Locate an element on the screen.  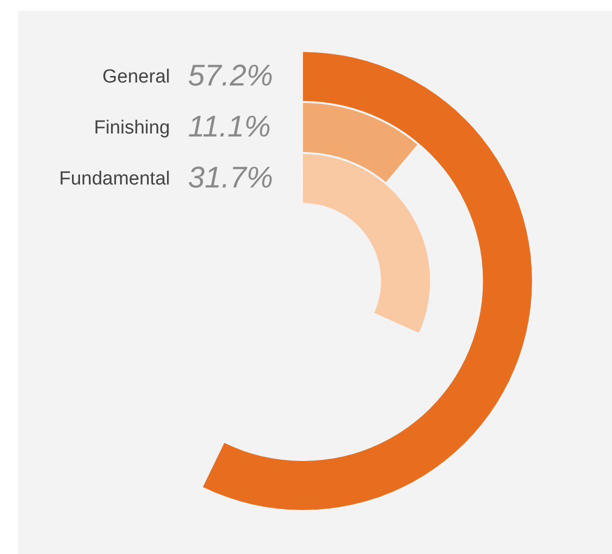
data-label: 11.1% is located at coordinates (229, 127).